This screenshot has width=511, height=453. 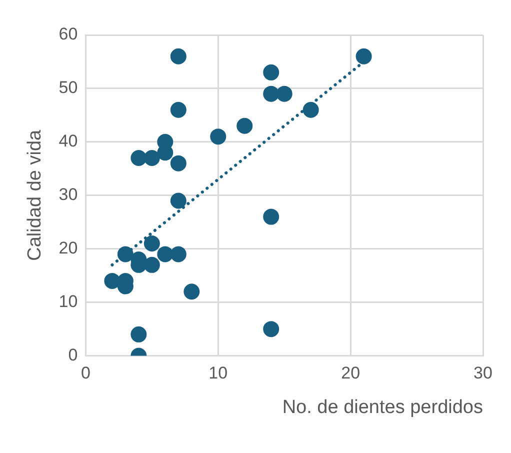 I want to click on x-tick-label: 20, so click(x=350, y=373).